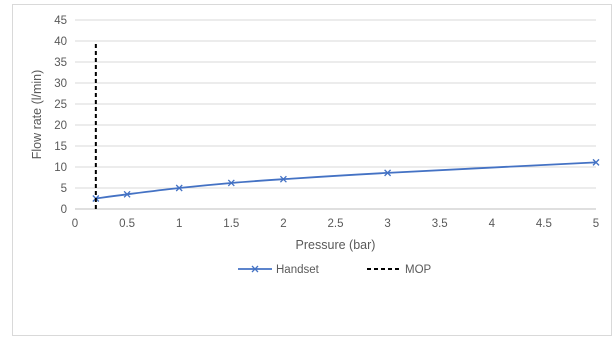 The height and width of the screenshot is (338, 615). What do you see at coordinates (60, 115) in the screenshot?
I see `y-axis-ticks: 0 5 10 15 20 25 30 35 40 45` at bounding box center [60, 115].